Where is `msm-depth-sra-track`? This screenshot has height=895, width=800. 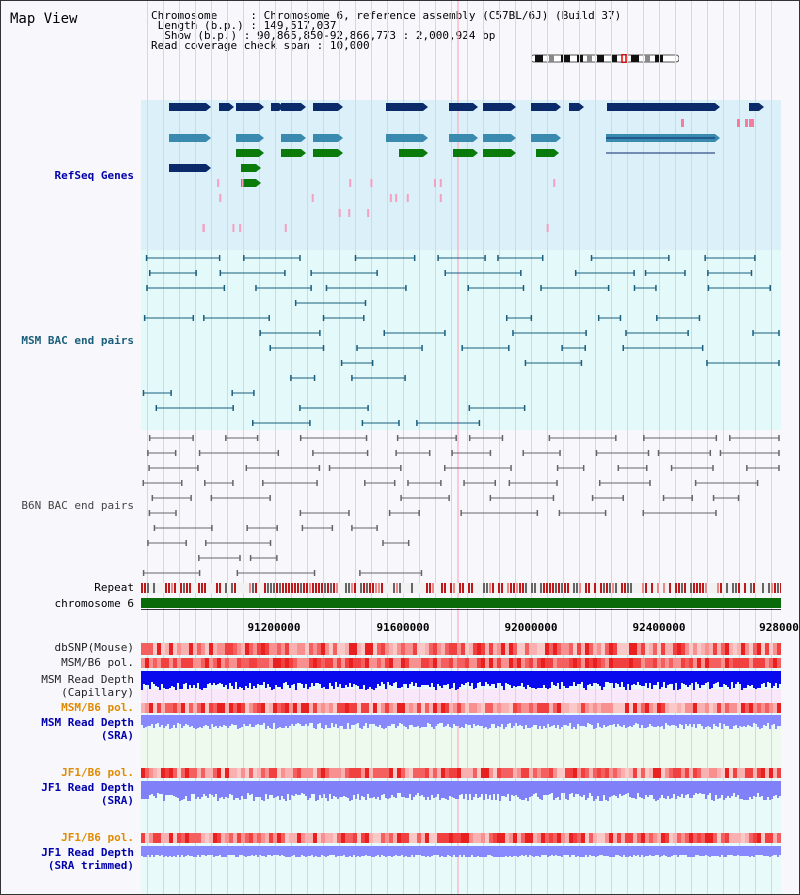 msm-depth-sra-track is located at coordinates (461, 723).